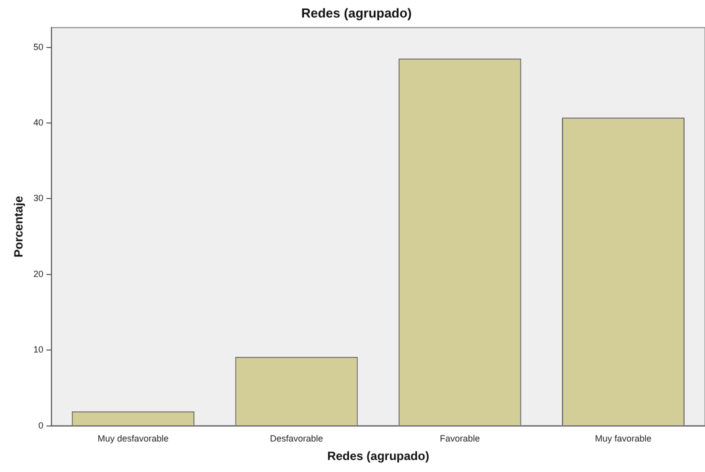  What do you see at coordinates (38, 47) in the screenshot?
I see `y-tick-label: 50` at bounding box center [38, 47].